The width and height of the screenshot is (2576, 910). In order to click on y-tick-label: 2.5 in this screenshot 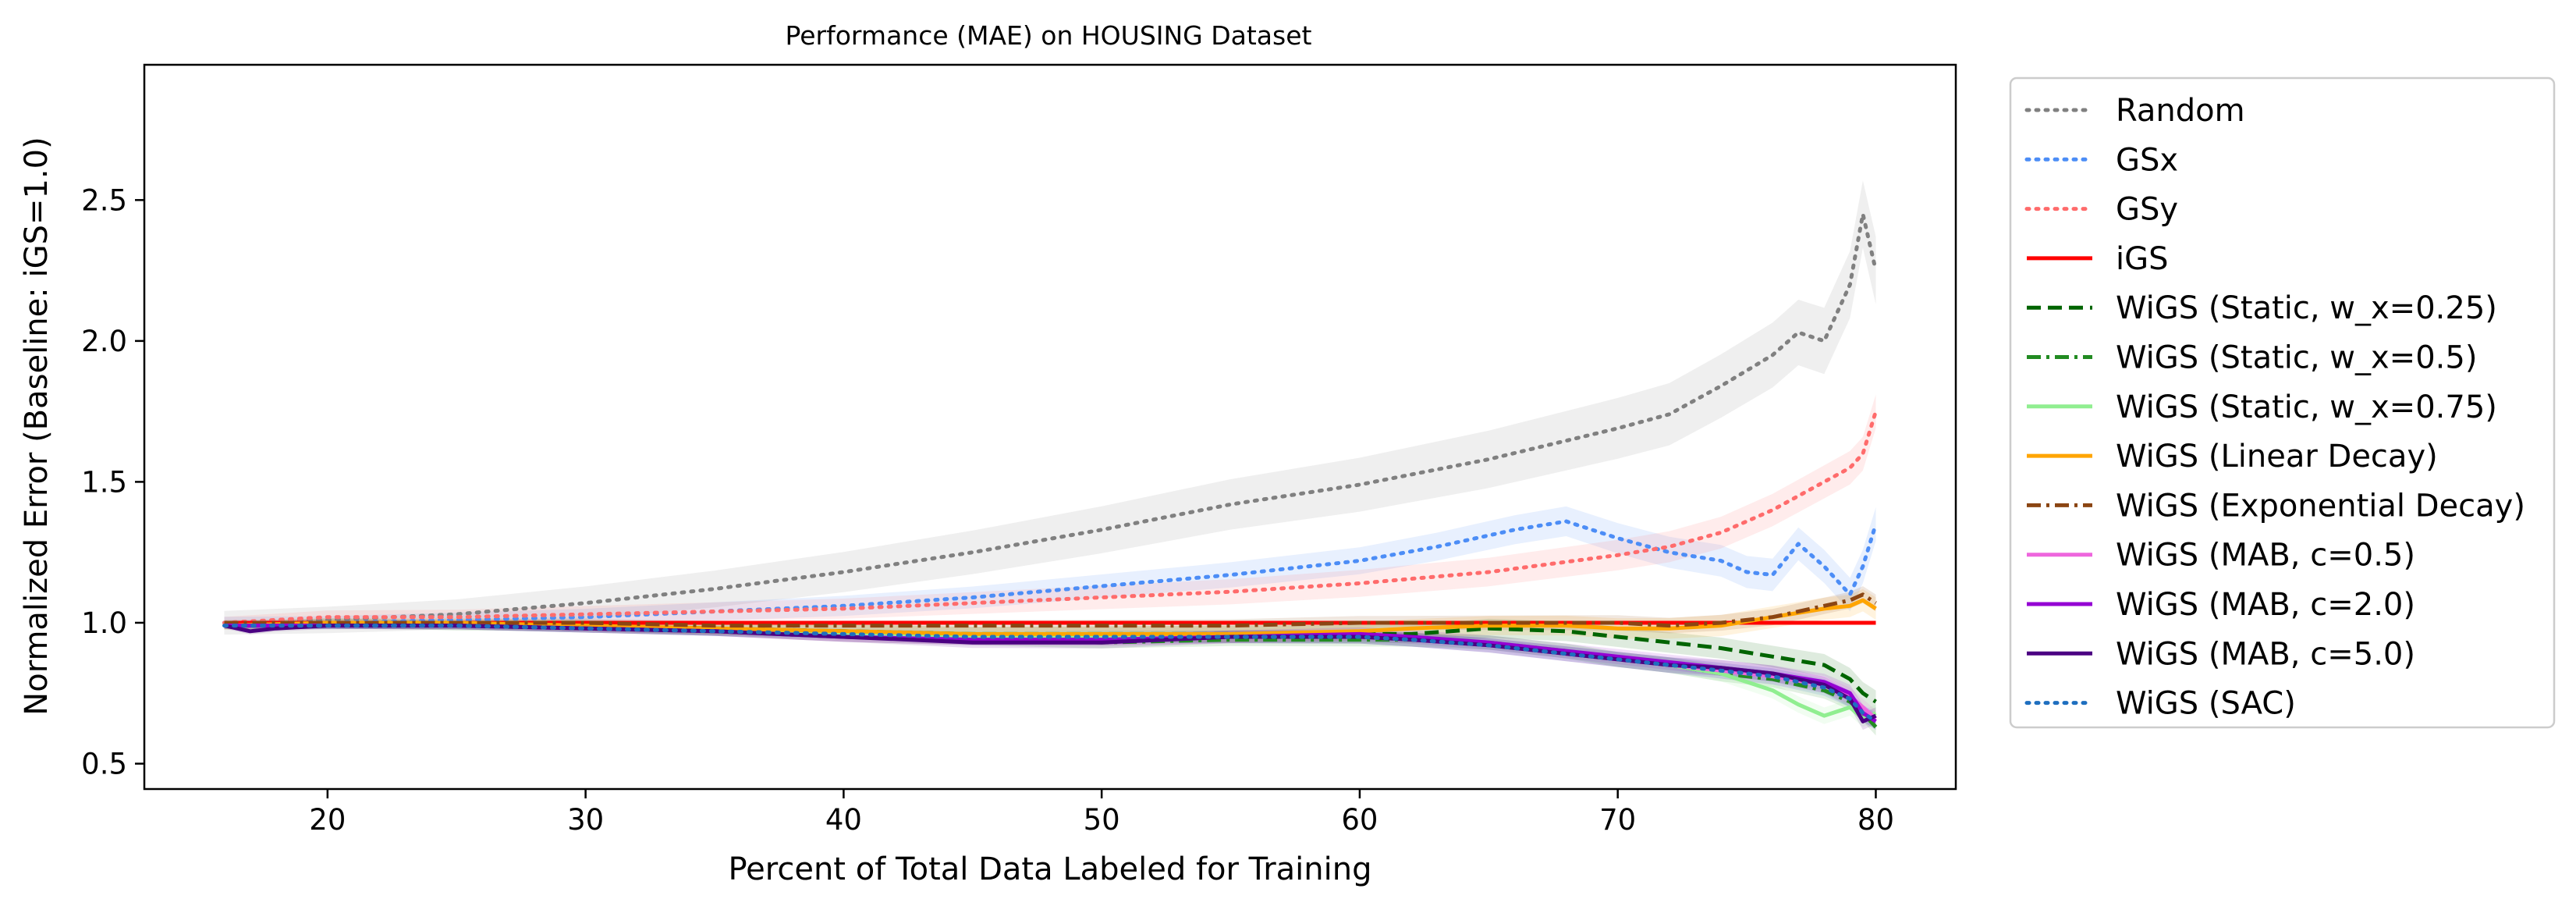, I will do `click(104, 200)`.